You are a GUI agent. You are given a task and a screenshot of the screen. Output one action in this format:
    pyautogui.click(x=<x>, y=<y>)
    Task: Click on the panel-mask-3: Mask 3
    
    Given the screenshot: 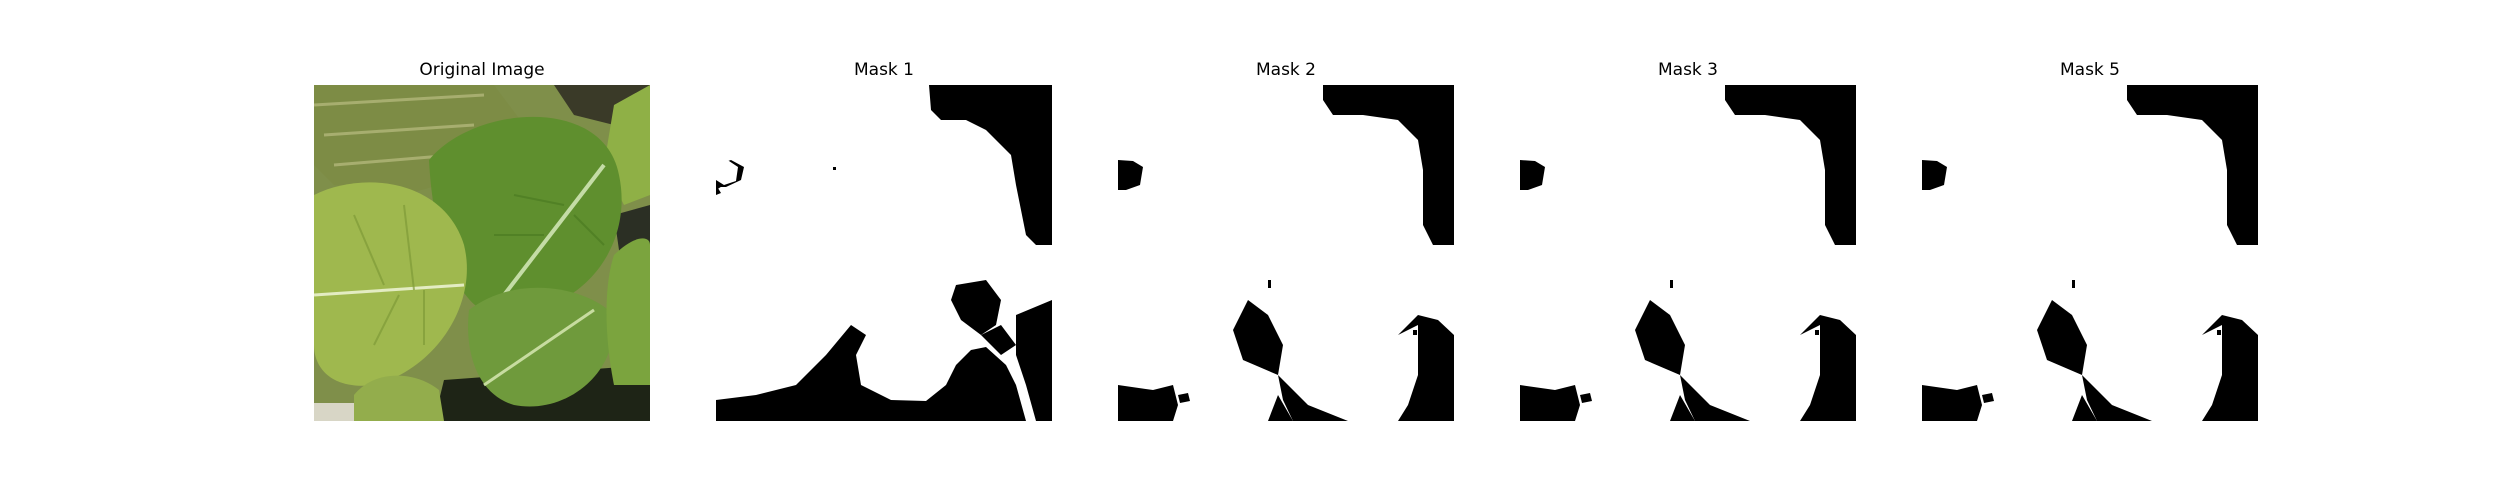 What is the action you would take?
    pyautogui.click(x=1688, y=242)
    